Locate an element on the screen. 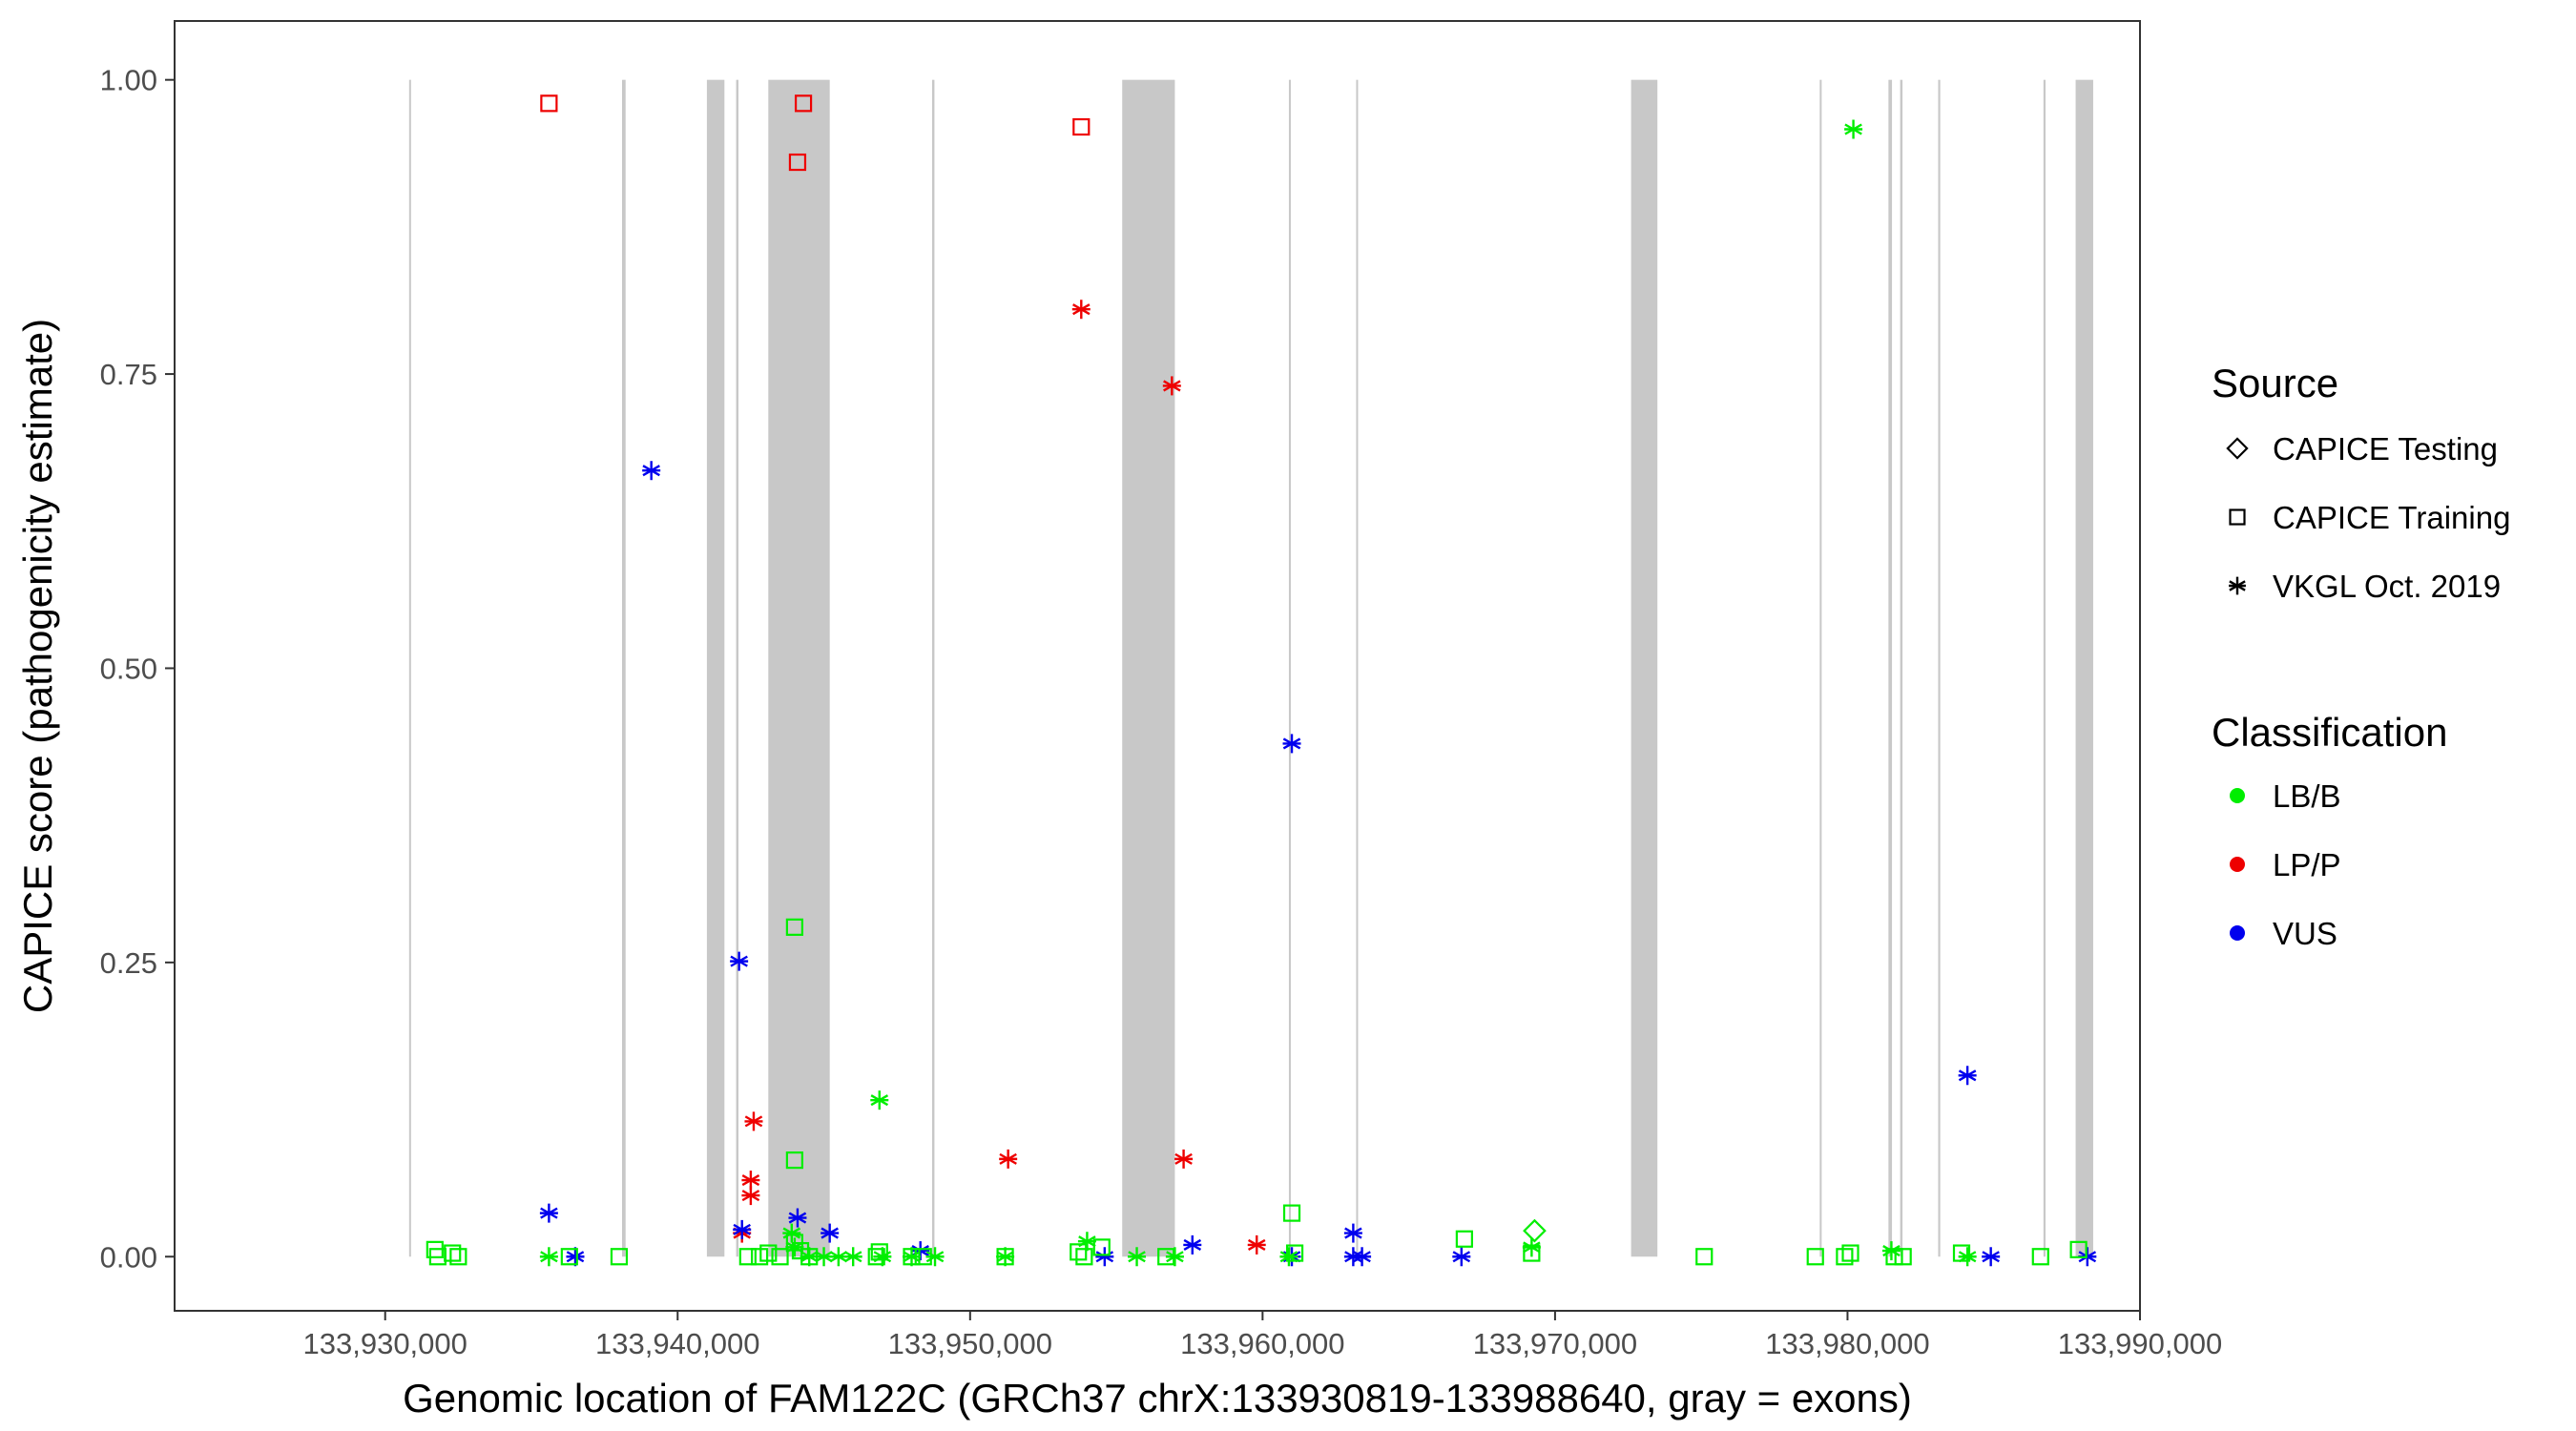 The height and width of the screenshot is (1431, 2576). y-axis-ticks: 0.00 0.25 0.50 0.75 1.00 is located at coordinates (137, 669).